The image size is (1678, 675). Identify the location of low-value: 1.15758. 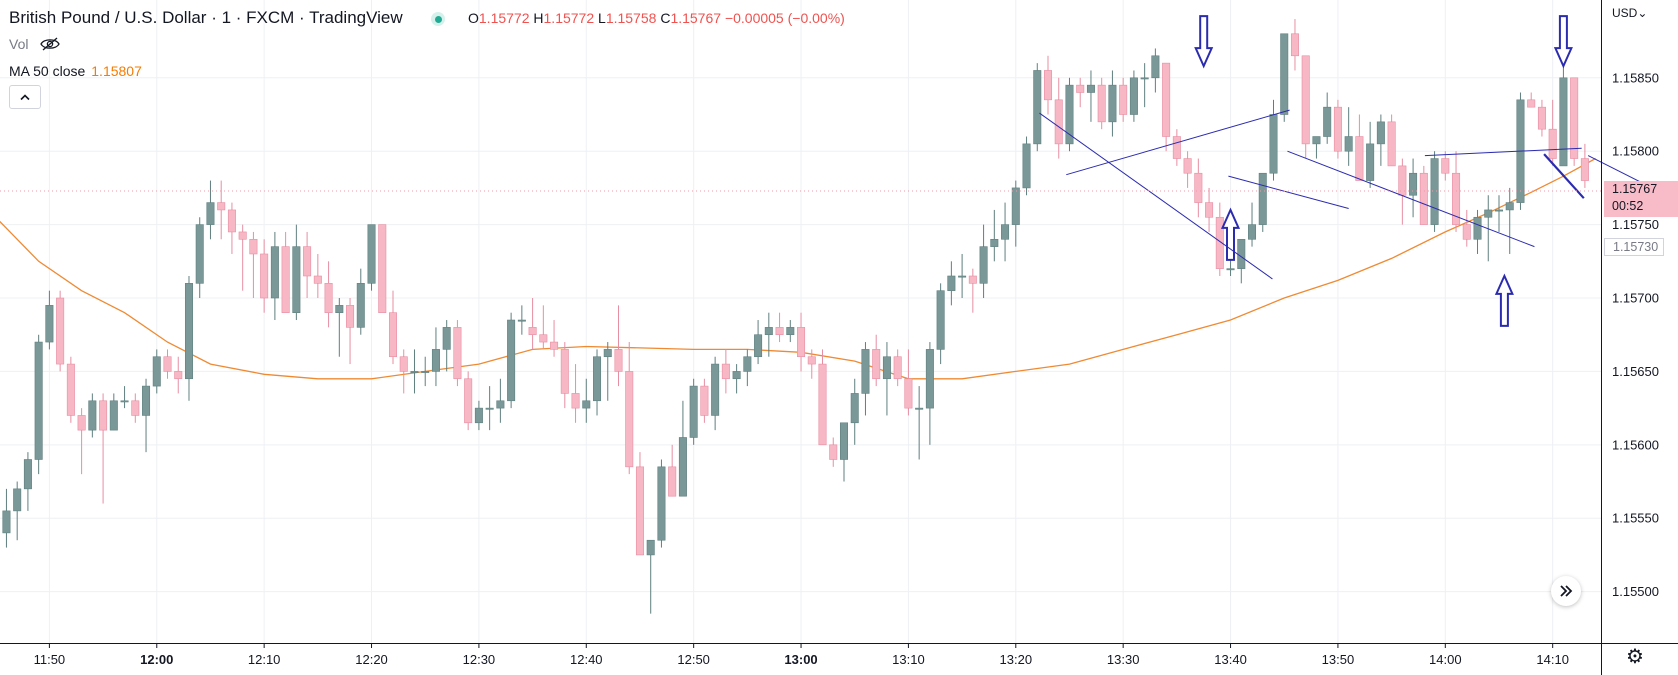
(631, 18).